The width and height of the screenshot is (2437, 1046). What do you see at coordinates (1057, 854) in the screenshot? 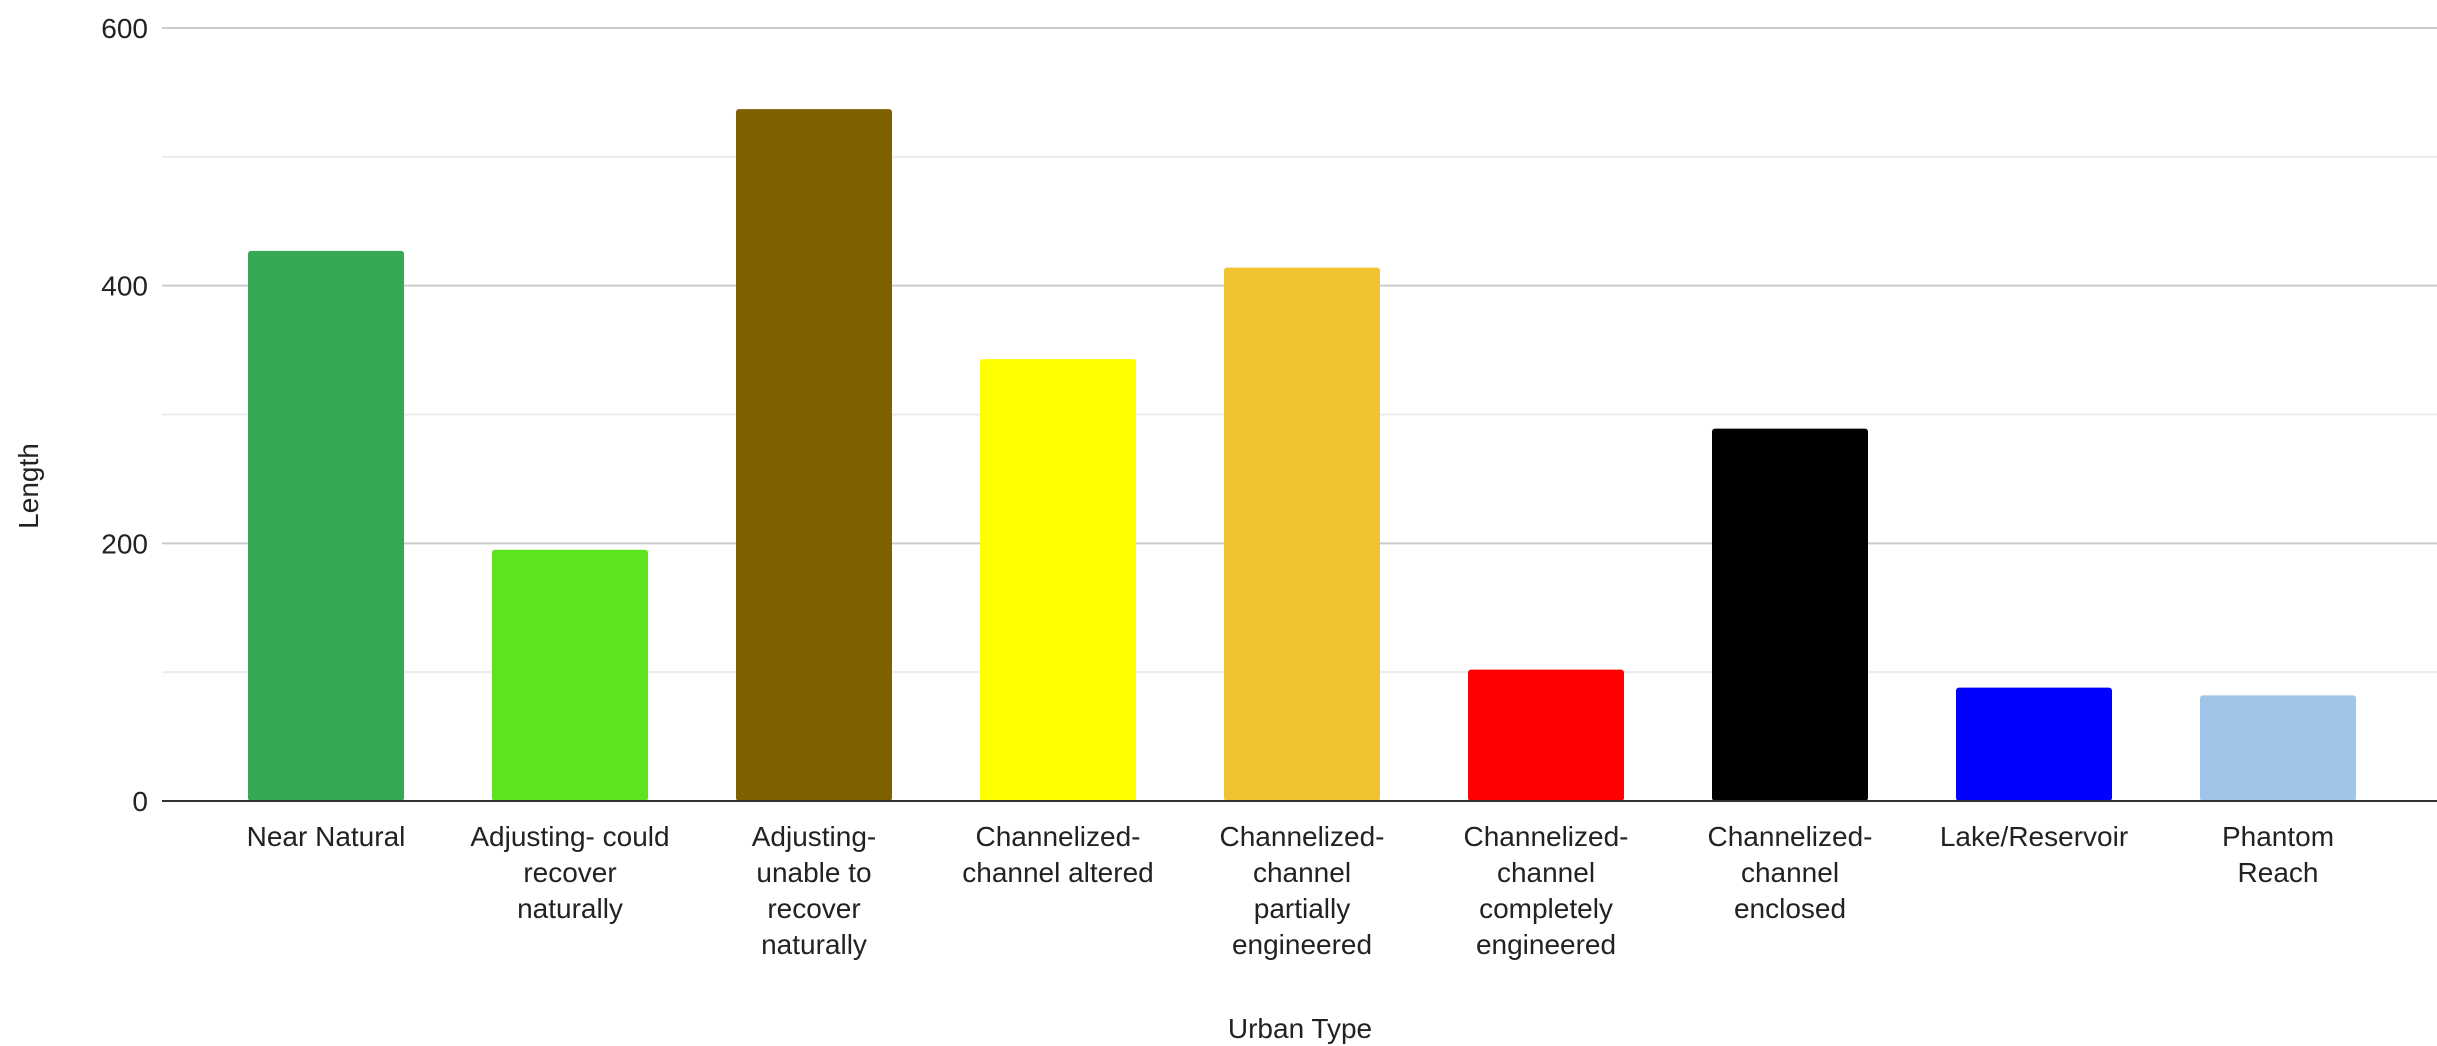
I see `x-tick-label: Channelized-channel altered` at bounding box center [1057, 854].